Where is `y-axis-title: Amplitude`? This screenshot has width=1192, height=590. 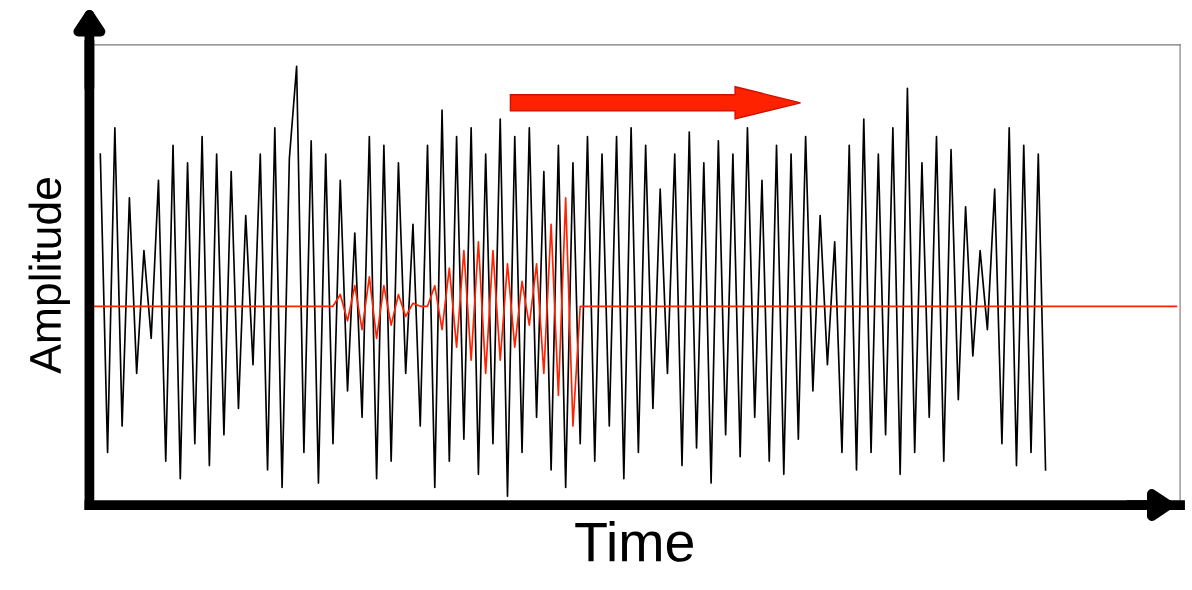
y-axis-title: Amplitude is located at coordinates (49, 276).